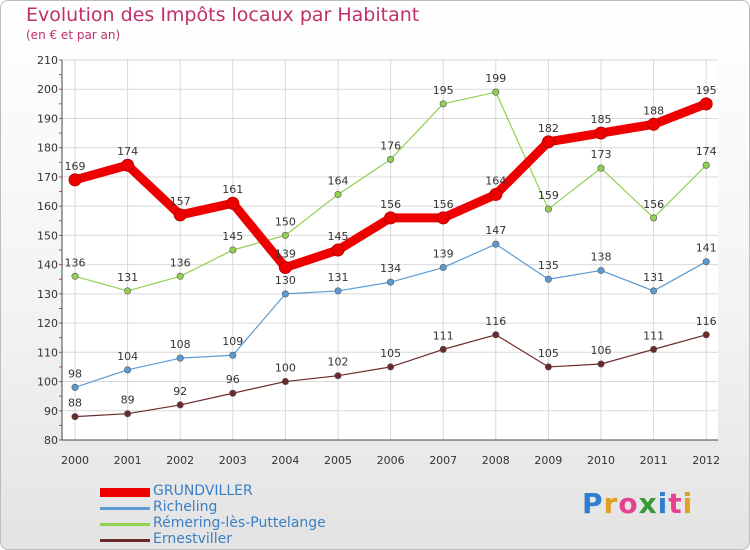 This screenshot has height=550, width=750. I want to click on x-tick-label: 2004, so click(285, 460).